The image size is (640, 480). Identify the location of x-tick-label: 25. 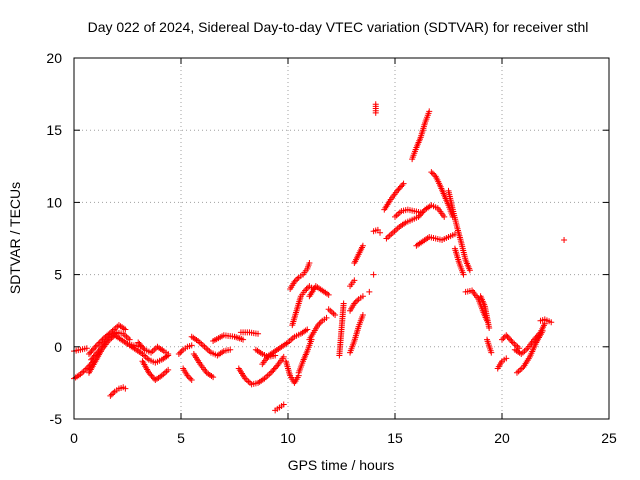
(609, 438).